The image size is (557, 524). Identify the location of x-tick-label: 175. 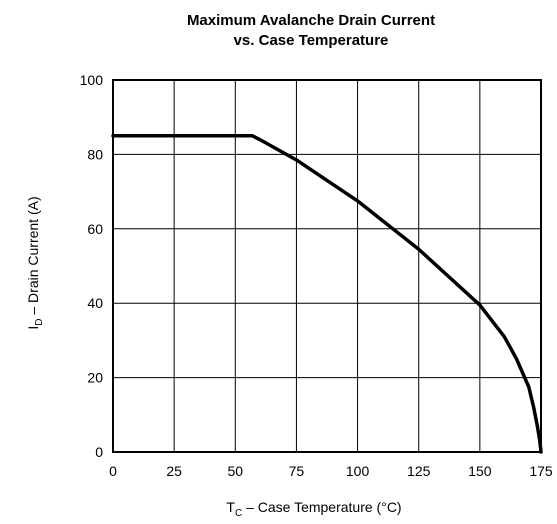
(541, 471).